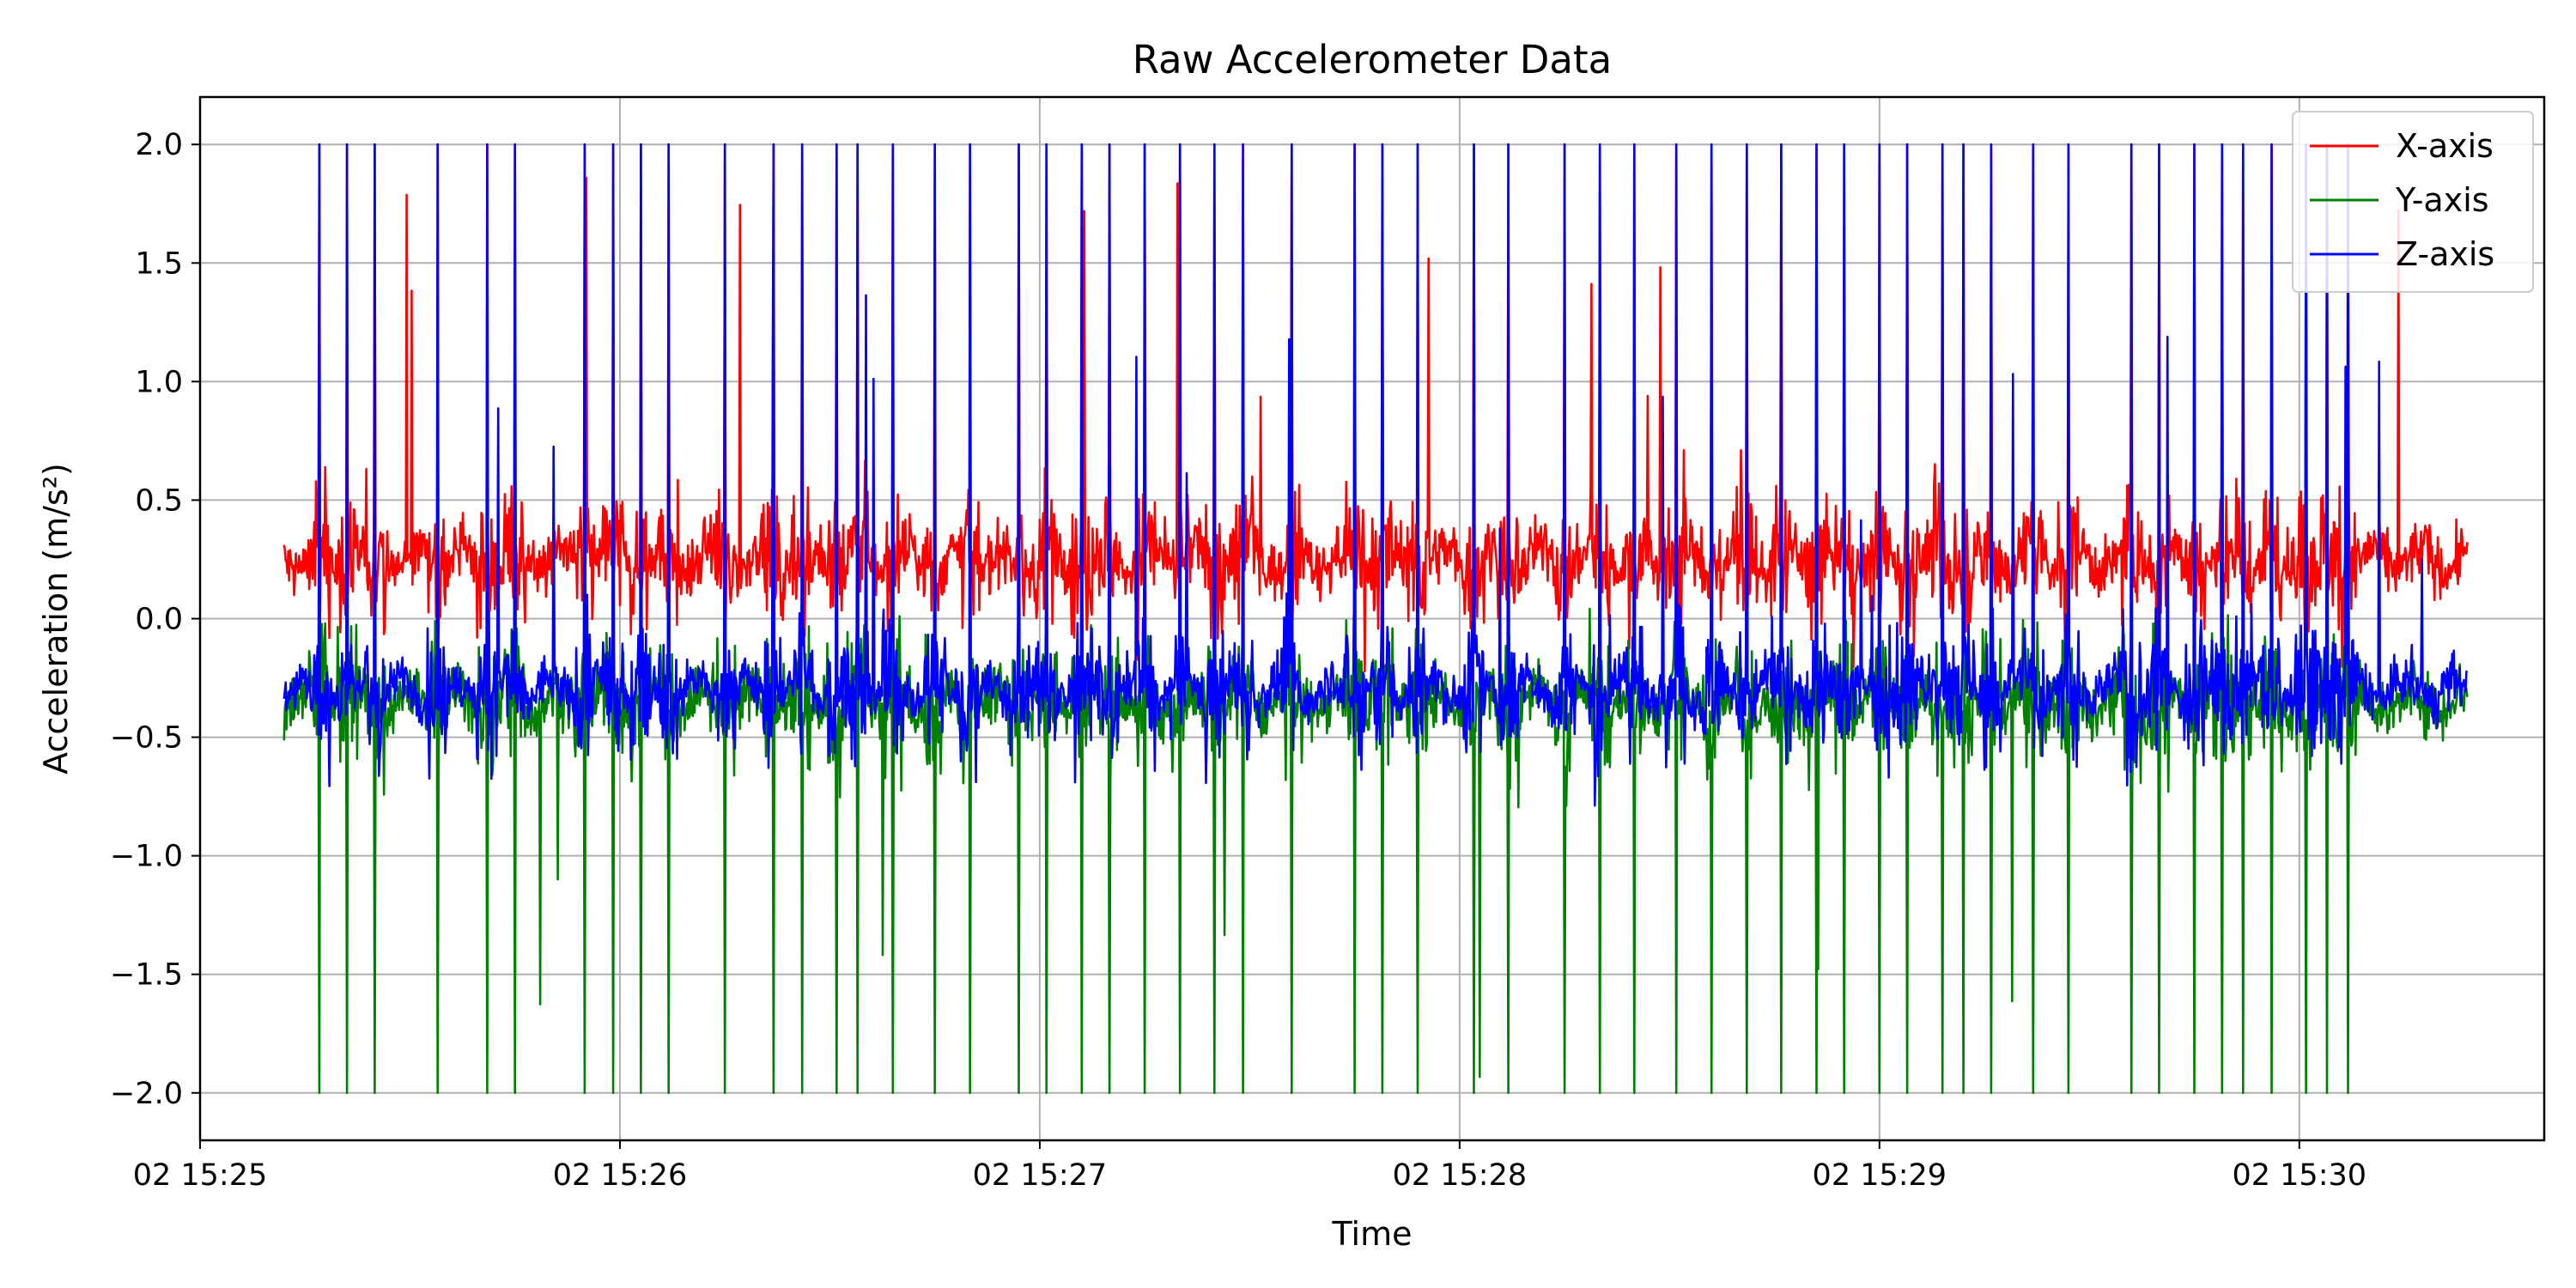  I want to click on y-tick-label: −1.0, so click(146, 857).